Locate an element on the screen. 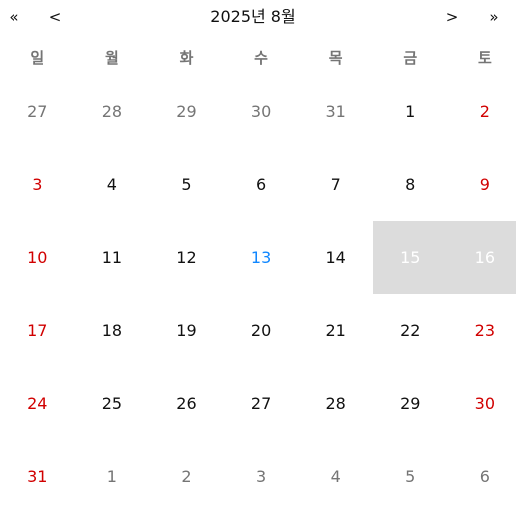 This screenshot has height=513, width=516. day-cell: 15 is located at coordinates (410, 257).